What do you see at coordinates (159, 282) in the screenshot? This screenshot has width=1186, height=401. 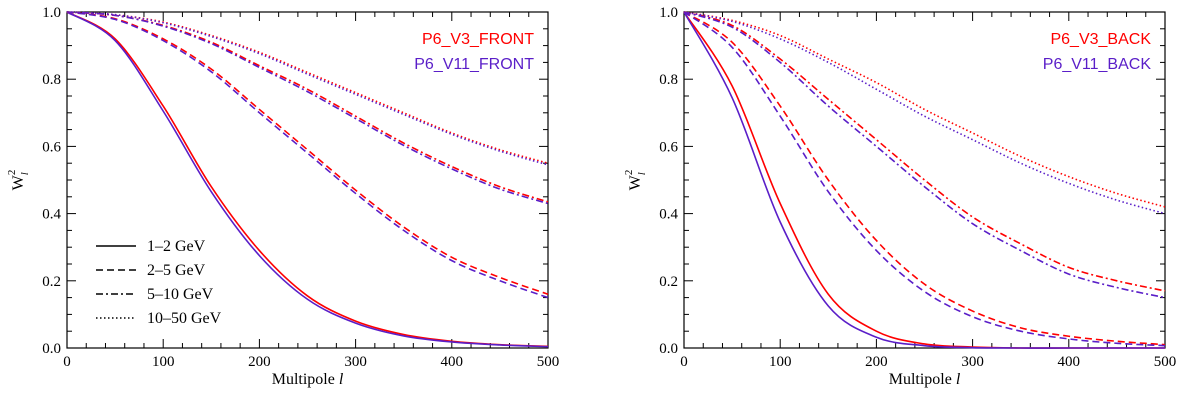 I see `linestyle-legend: 1–2 GeV 2–5 GeV 5–10 GeV 10–50 GeV` at bounding box center [159, 282].